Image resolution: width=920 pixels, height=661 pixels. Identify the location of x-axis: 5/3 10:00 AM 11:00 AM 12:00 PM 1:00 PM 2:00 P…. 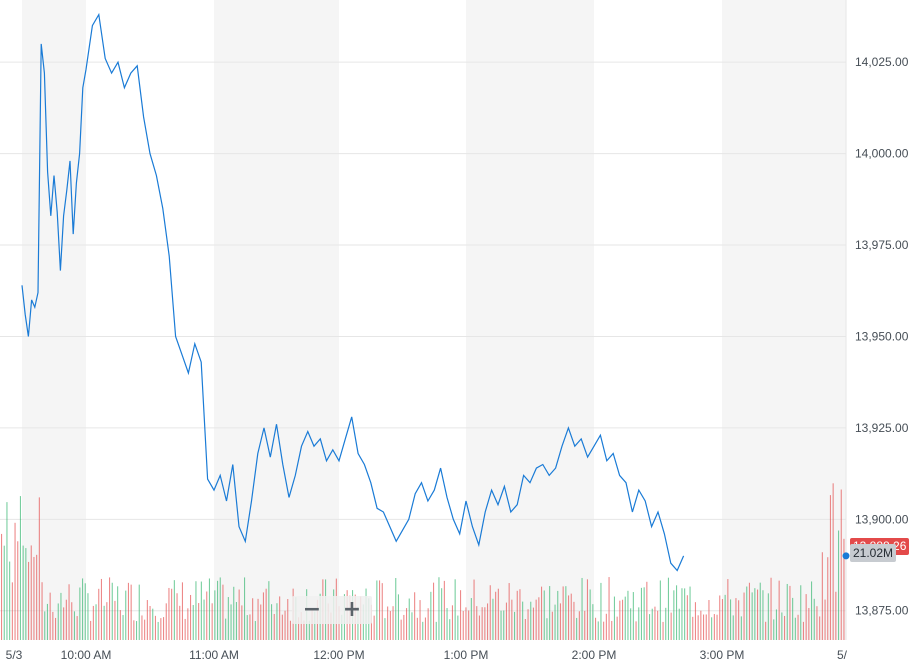
(427, 654).